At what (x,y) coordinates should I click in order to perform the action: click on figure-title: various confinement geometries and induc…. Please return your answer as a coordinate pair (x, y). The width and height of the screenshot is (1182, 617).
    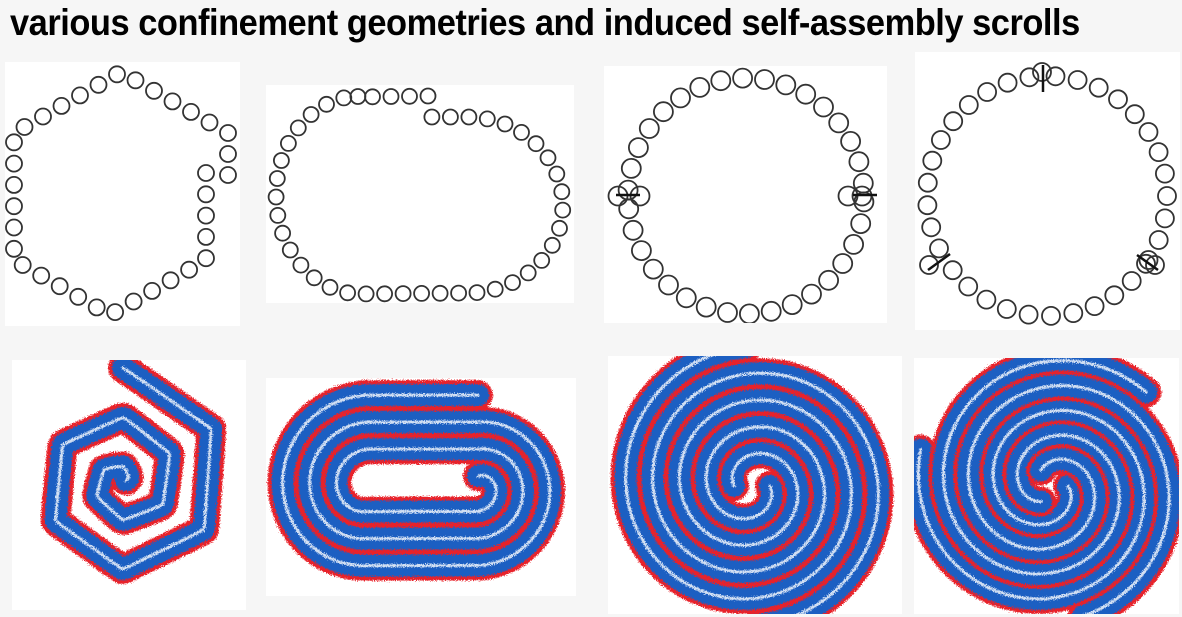
    Looking at the image, I should click on (545, 22).